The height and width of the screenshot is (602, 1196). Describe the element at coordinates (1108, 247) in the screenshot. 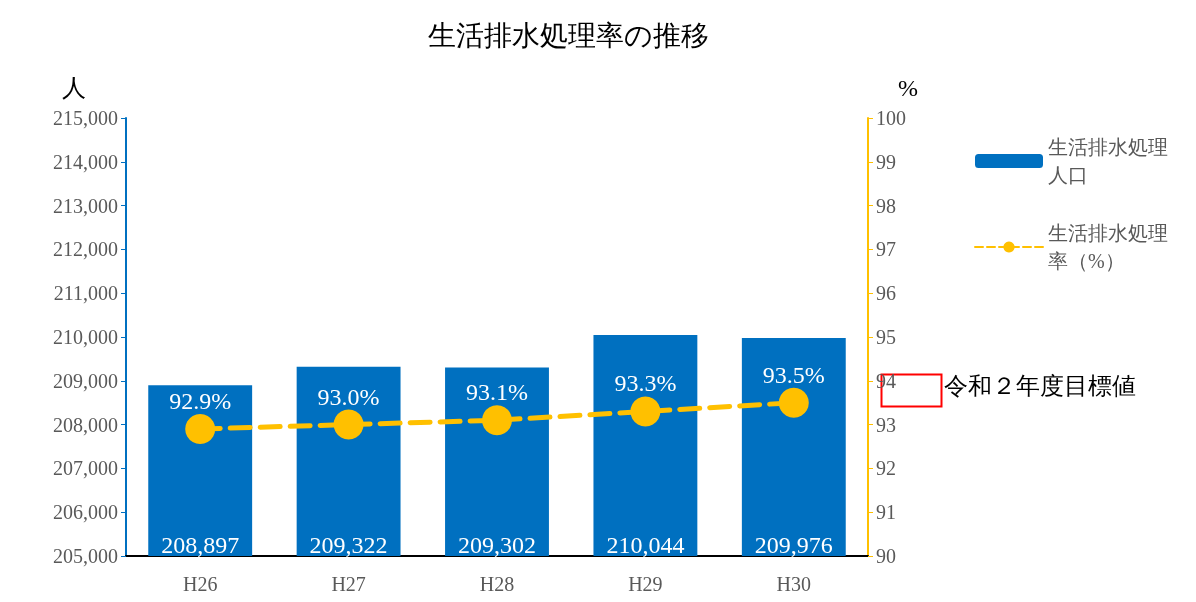

I see `legend-label: 生活排水処理率（%）` at that location.